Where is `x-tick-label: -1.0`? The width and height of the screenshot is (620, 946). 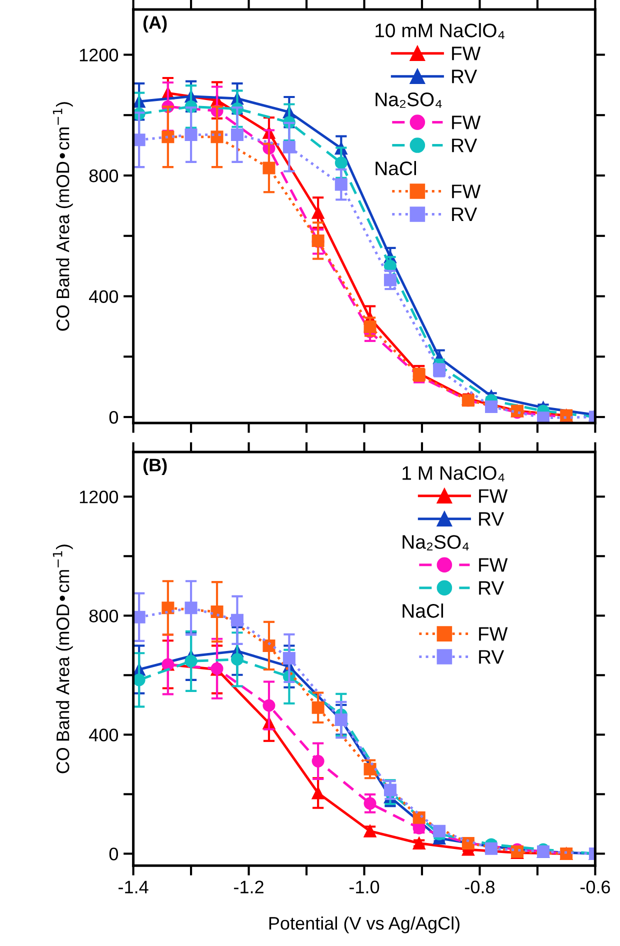
x-tick-label: -1.0 is located at coordinates (364, 887).